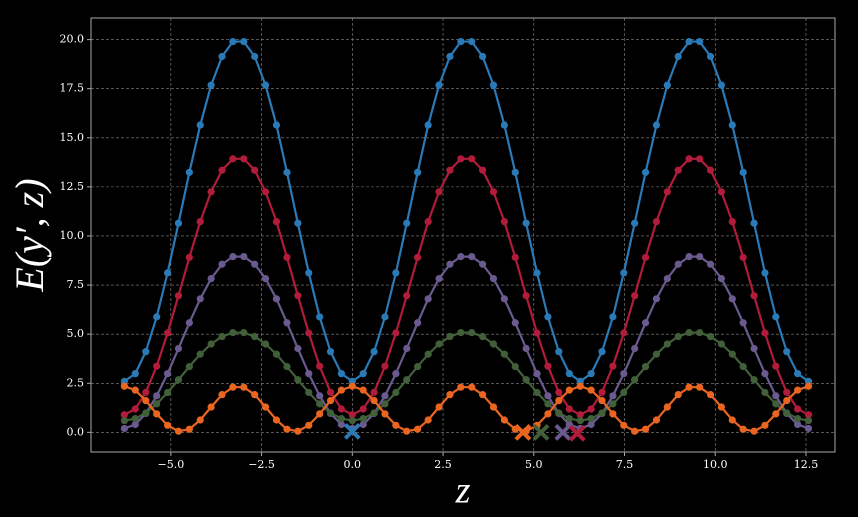 The height and width of the screenshot is (517, 858). What do you see at coordinates (76, 284) in the screenshot?
I see `y-tick-label: 7.5` at bounding box center [76, 284].